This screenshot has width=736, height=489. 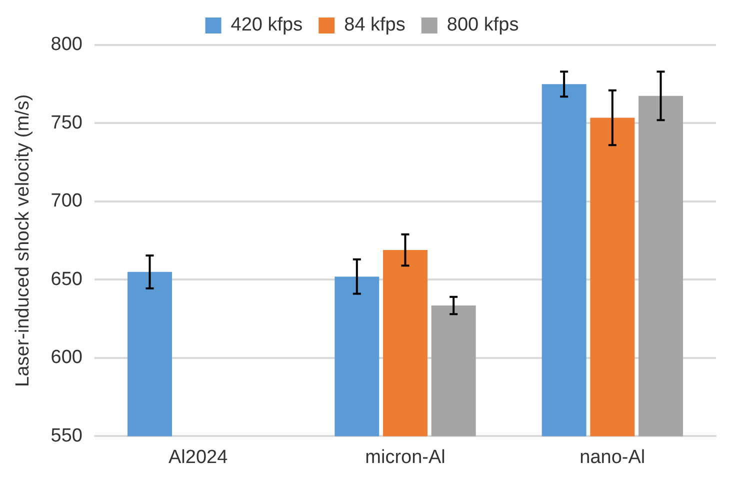 I want to click on y-axis-title: Laser-induced shock velocity (m/s), so click(x=23, y=240).